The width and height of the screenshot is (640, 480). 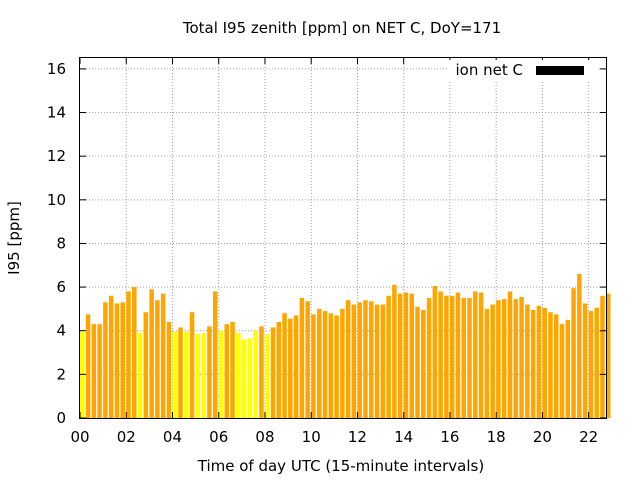 I want to click on y-tick-label: 12, so click(x=56, y=156).